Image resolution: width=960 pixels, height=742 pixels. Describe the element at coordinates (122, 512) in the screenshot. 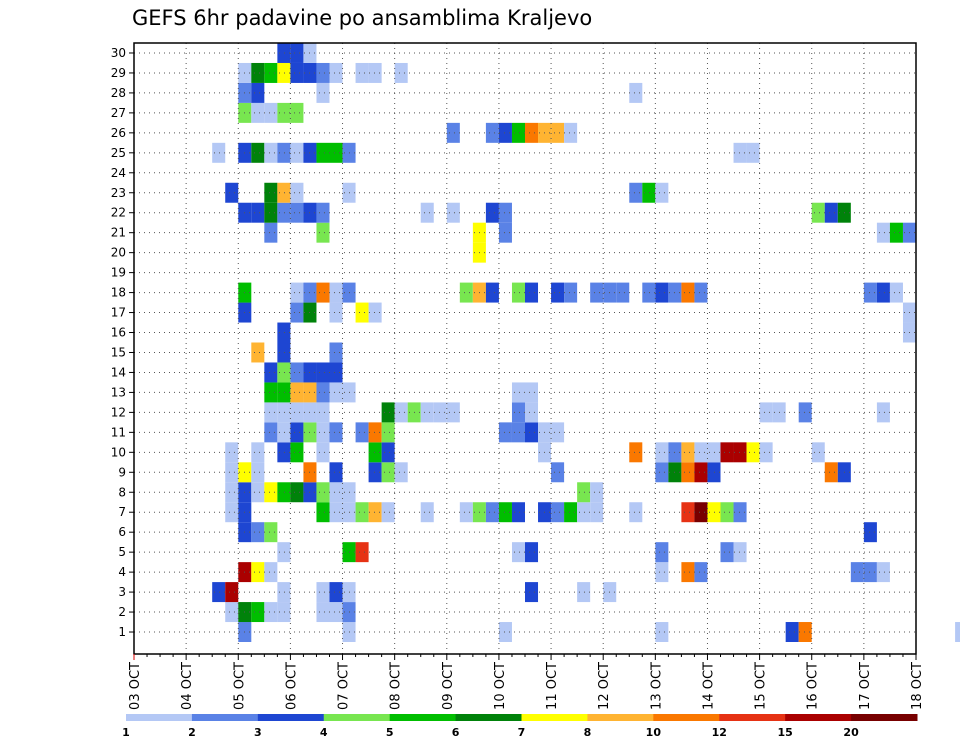

I see `y-tick-label: 7` at that location.